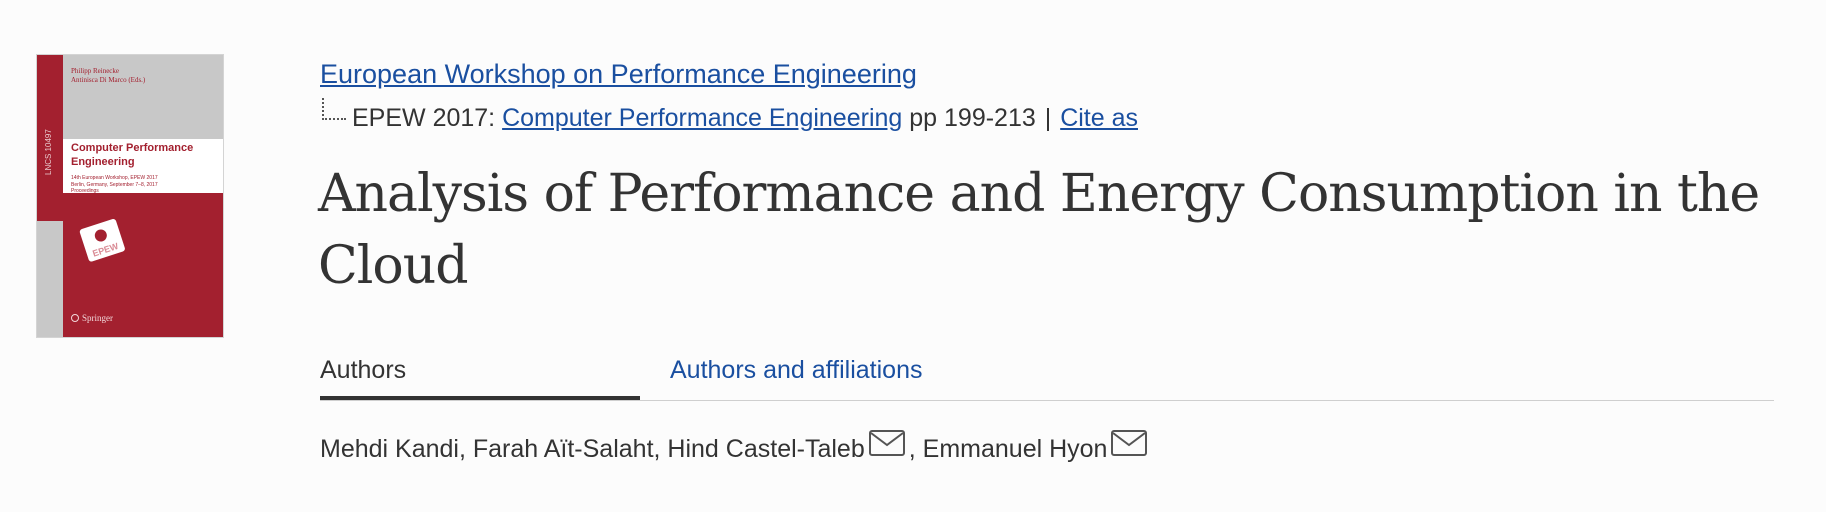 The height and width of the screenshot is (512, 1826). What do you see at coordinates (97, 318) in the screenshot?
I see `publisher-name: Springer` at bounding box center [97, 318].